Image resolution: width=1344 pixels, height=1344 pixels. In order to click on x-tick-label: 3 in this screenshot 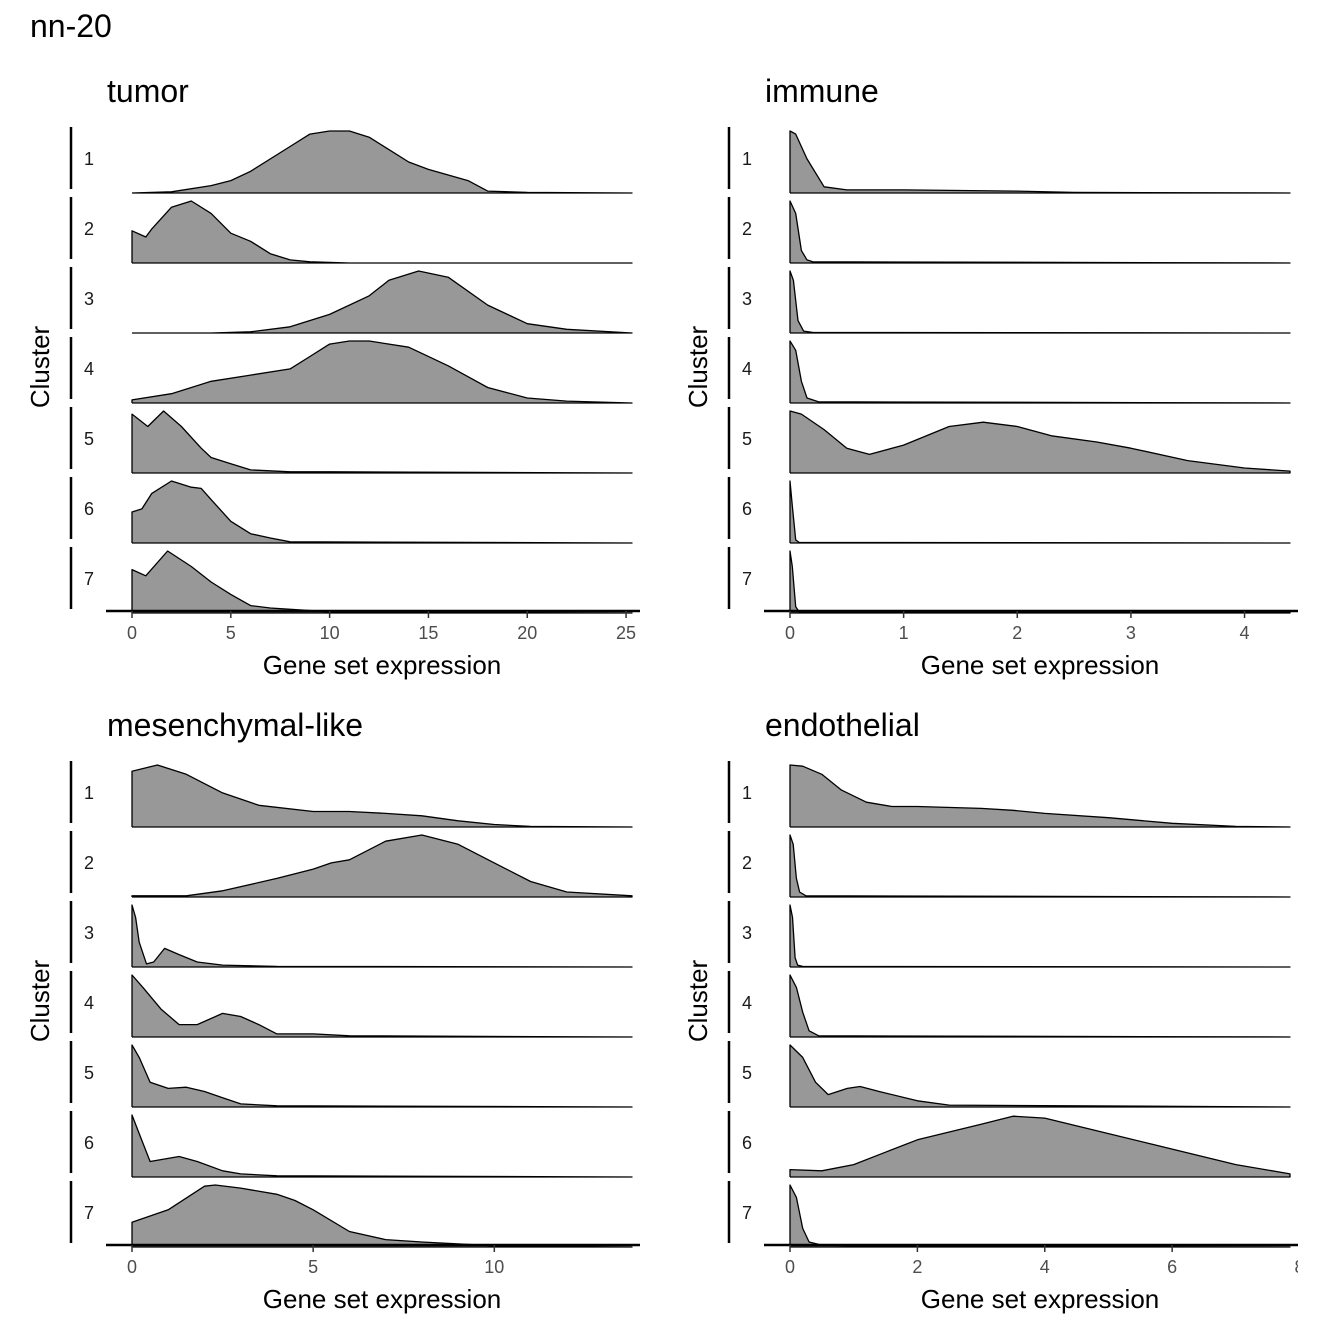, I will do `click(1131, 633)`.